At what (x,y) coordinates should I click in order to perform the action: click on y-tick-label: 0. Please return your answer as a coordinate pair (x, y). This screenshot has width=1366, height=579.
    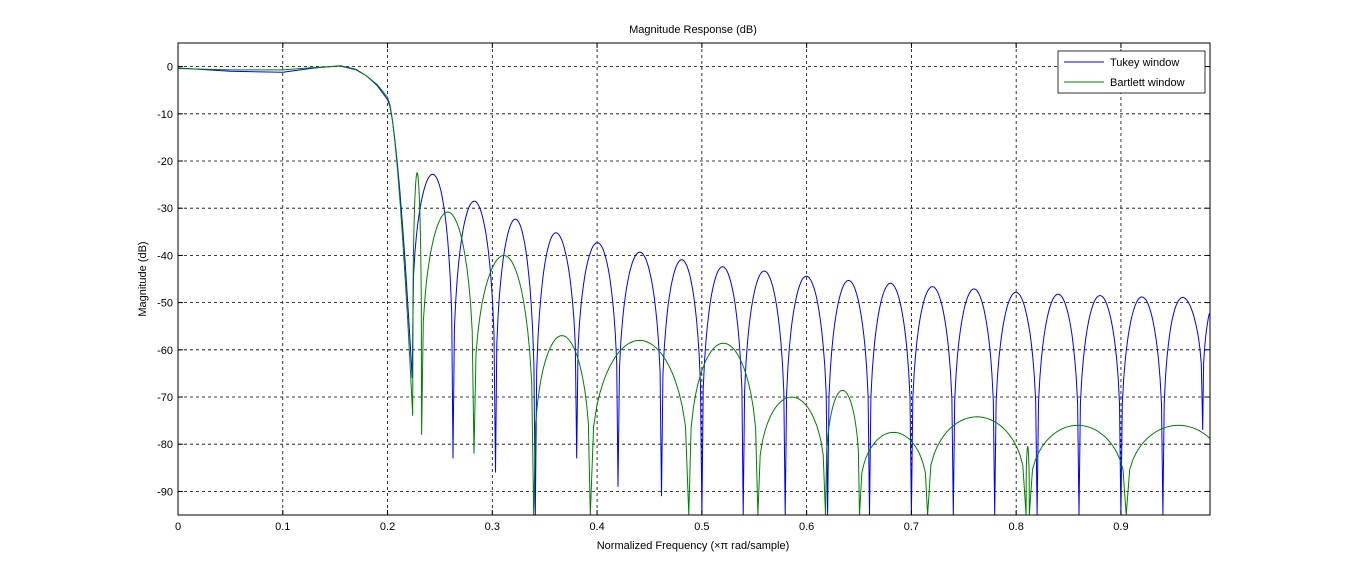
    Looking at the image, I should click on (170, 68).